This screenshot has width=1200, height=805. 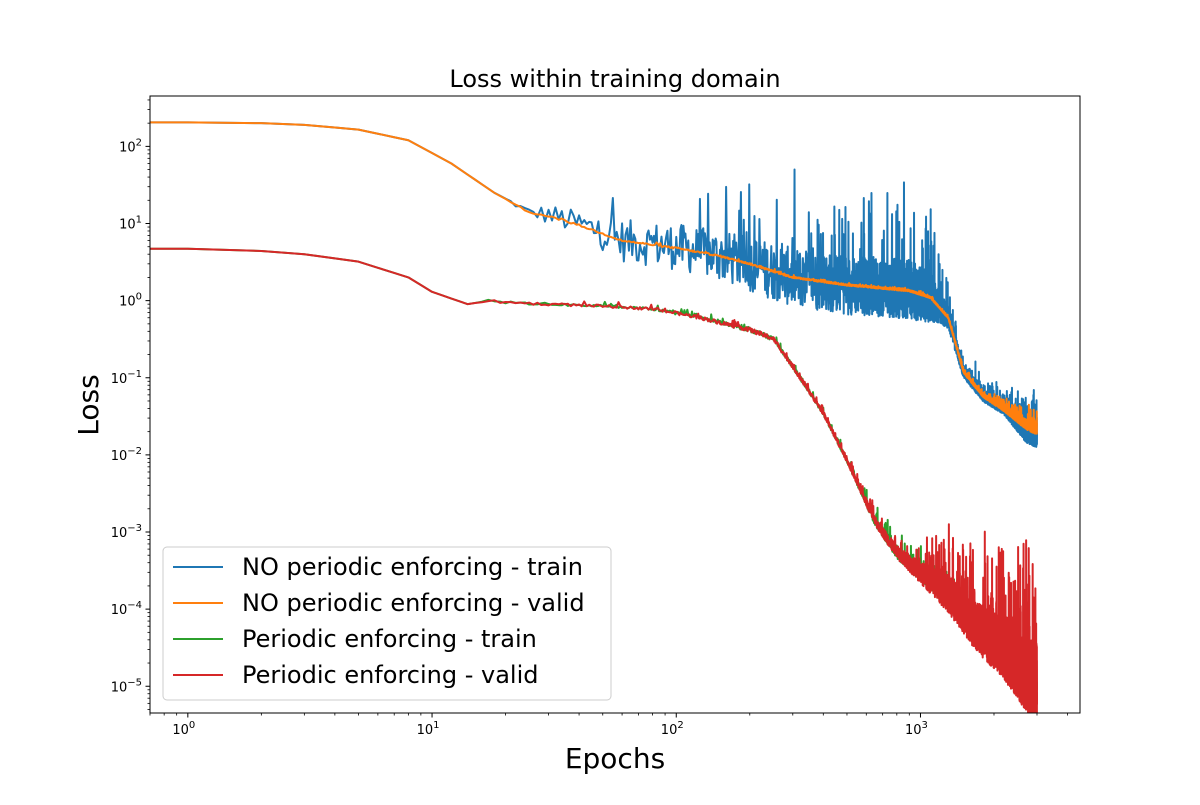 I want to click on legend-label: NO periodic enforcing - valid, so click(x=413, y=603).